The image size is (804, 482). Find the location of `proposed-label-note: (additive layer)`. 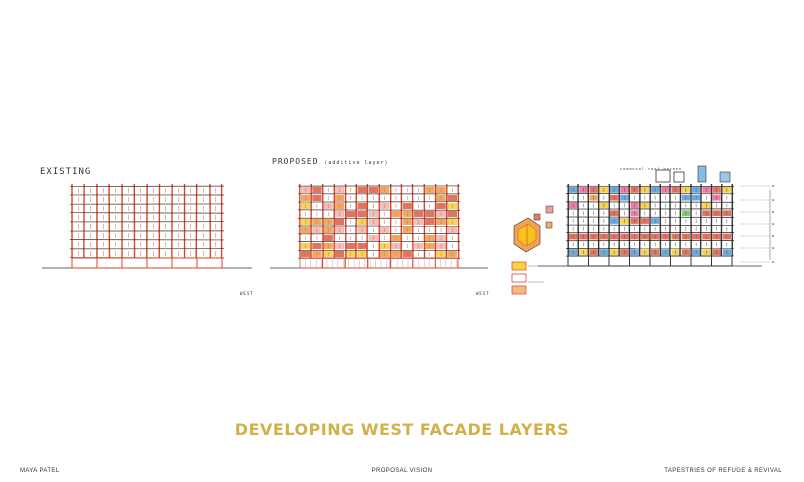

proposed-label-note: (additive layer) is located at coordinates (356, 163).